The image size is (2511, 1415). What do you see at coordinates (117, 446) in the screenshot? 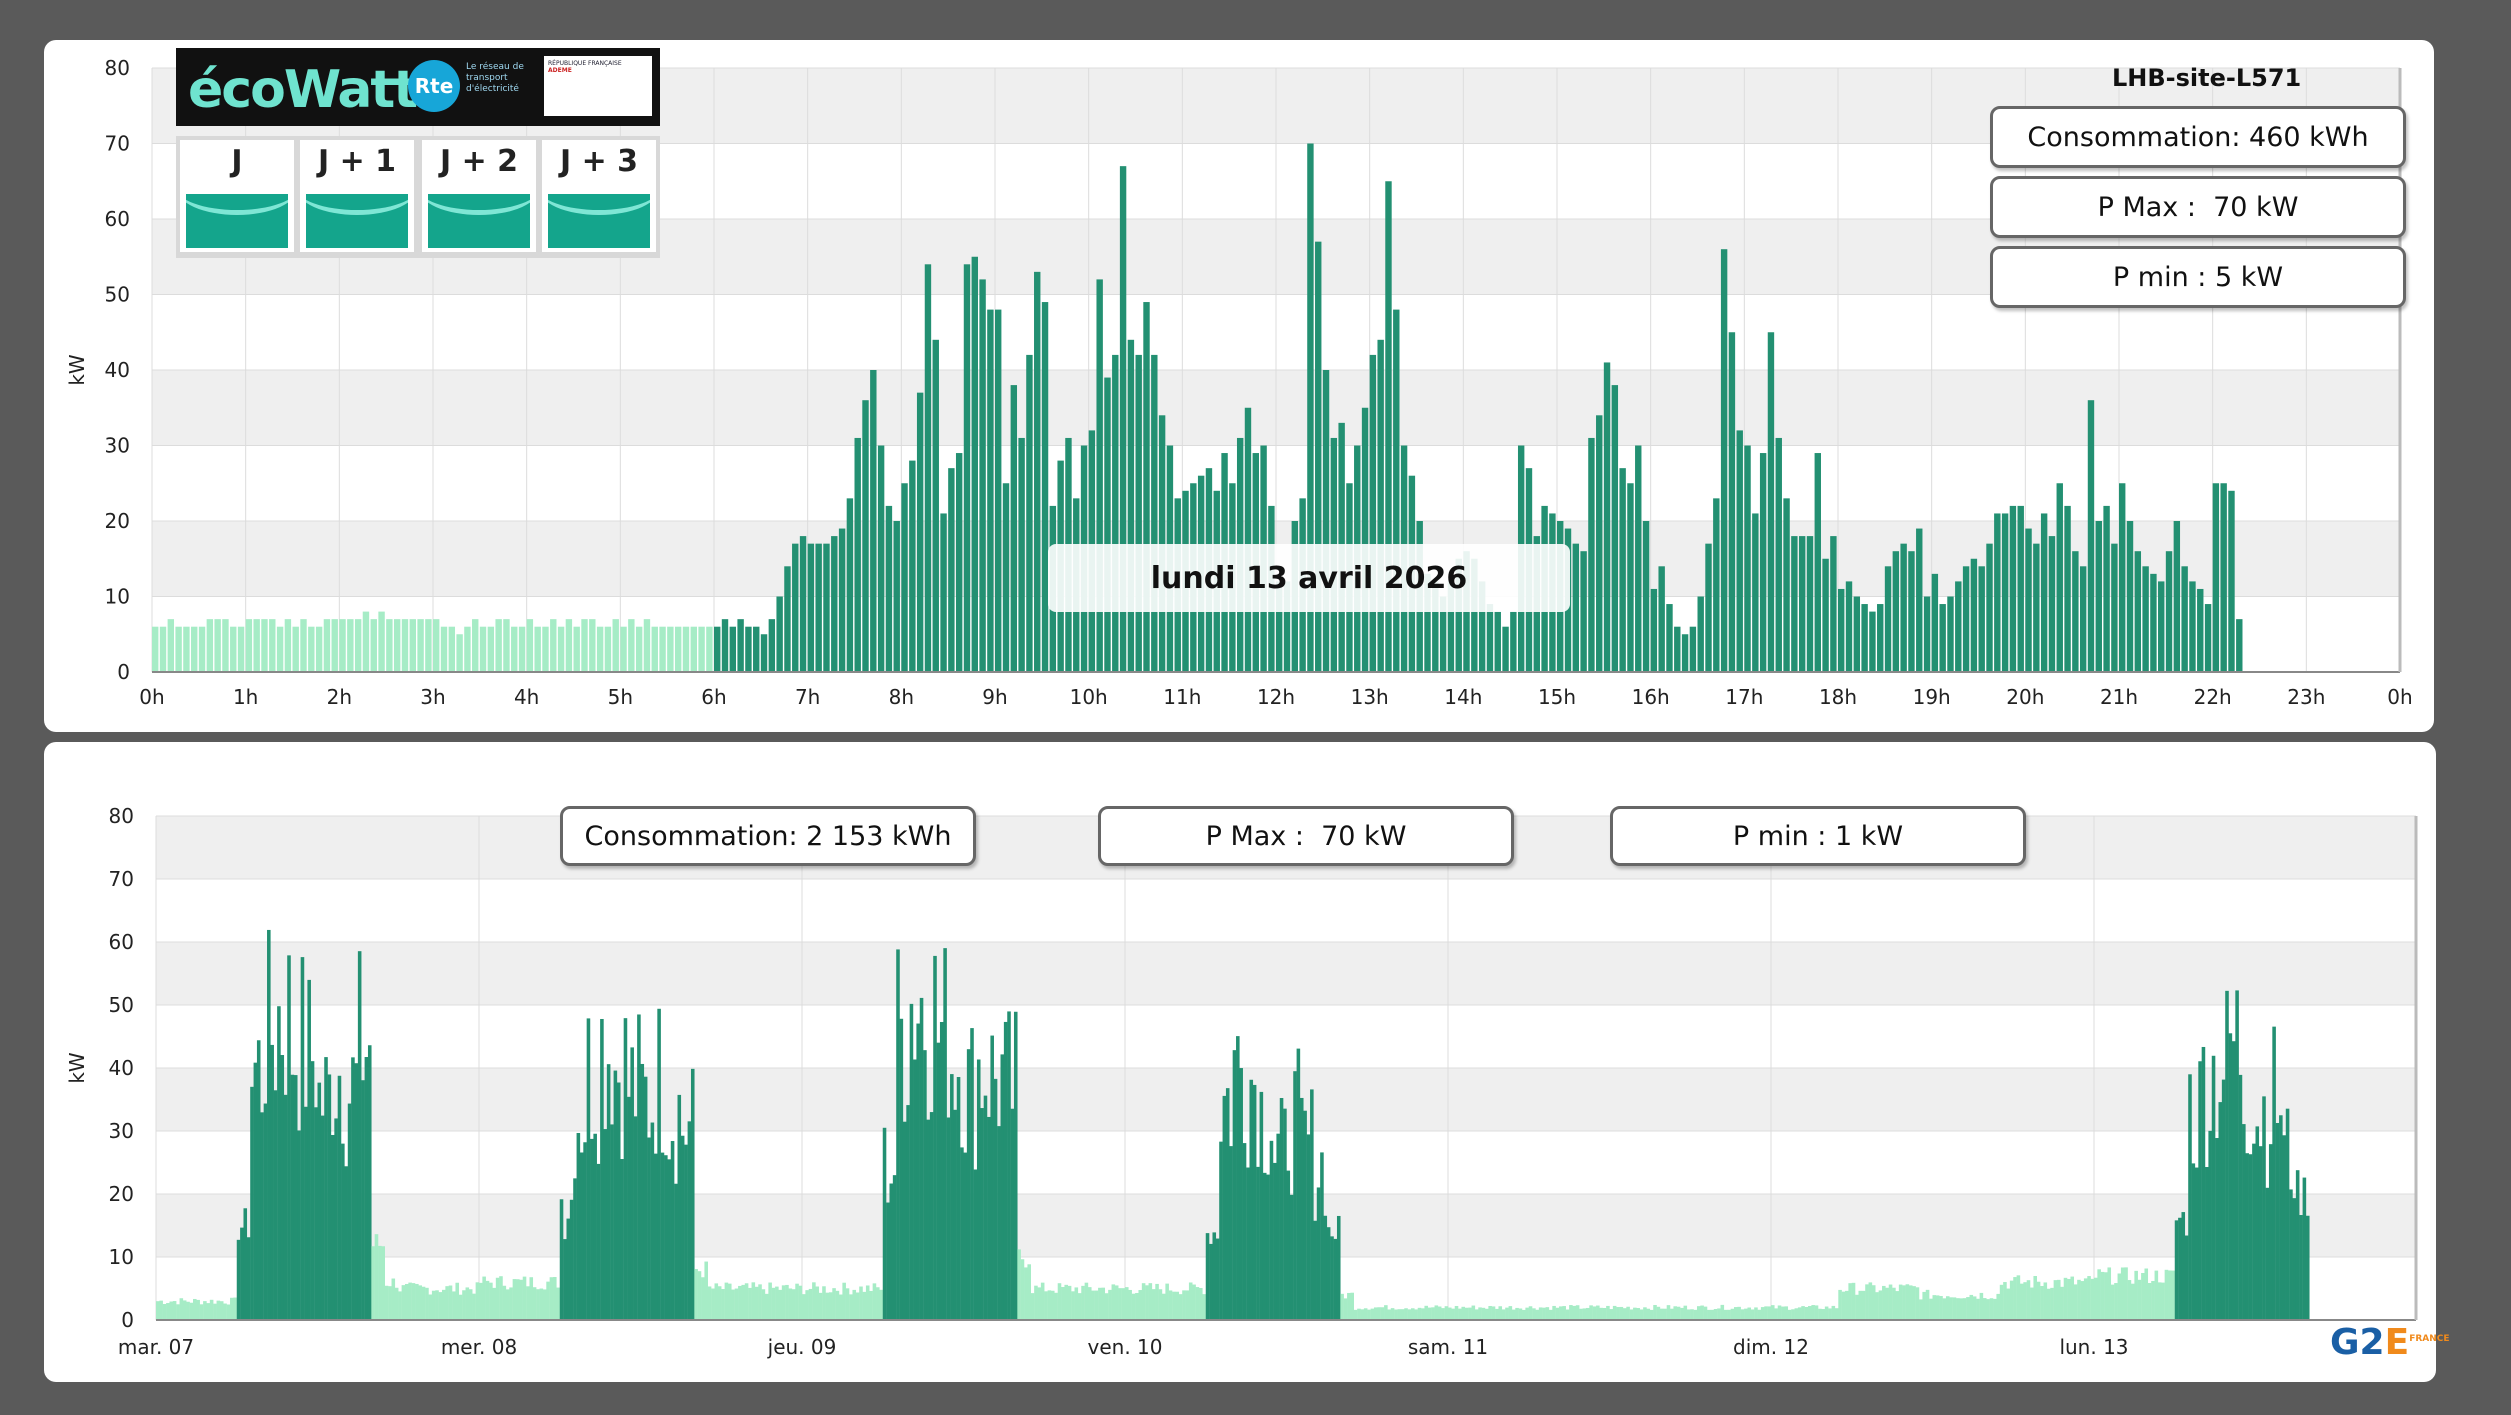
I see `y-tick-label: 30` at bounding box center [117, 446].